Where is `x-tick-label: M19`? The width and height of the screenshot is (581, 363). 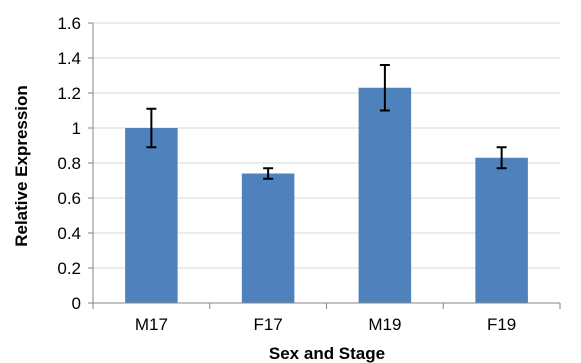 x-tick-label: M19 is located at coordinates (384, 324).